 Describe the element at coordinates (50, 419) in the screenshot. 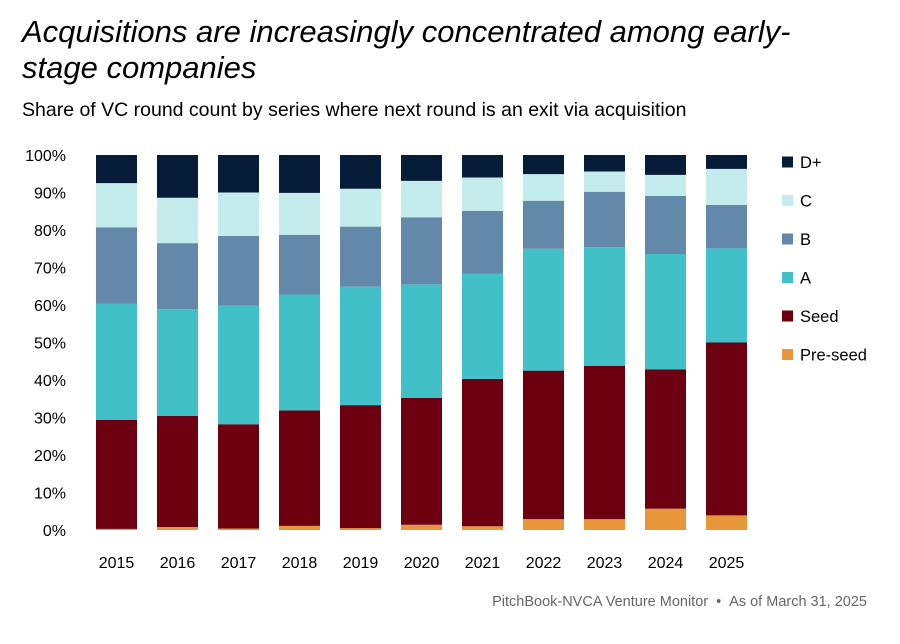

I see `y-tick-label: 30%` at that location.